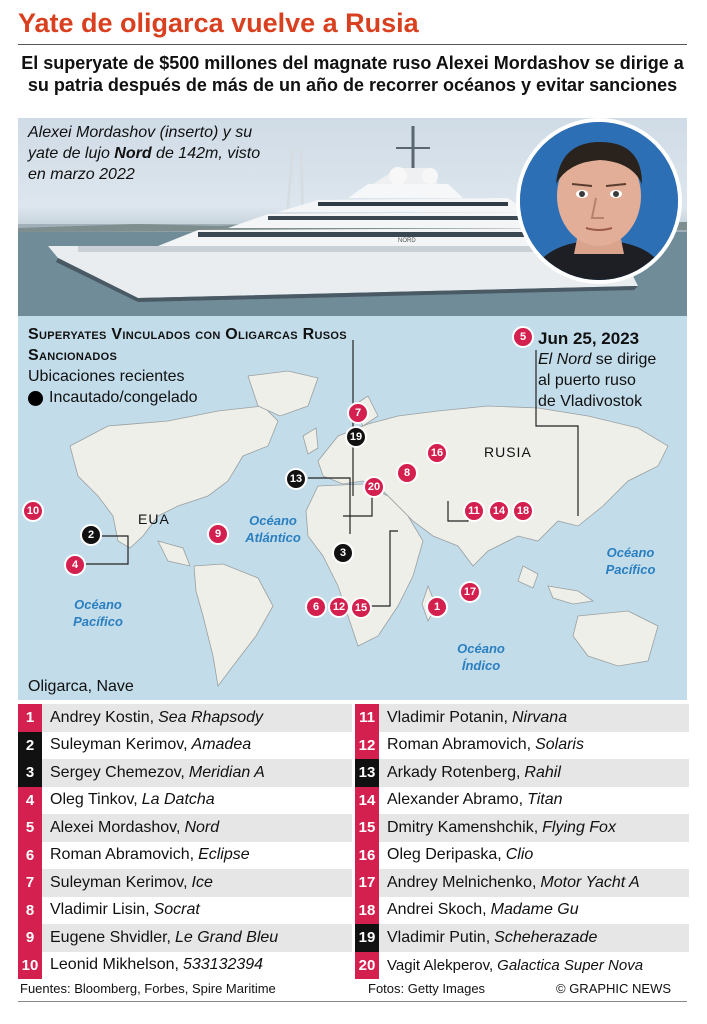  I want to click on list-item: 20 Vagit Alekperov, Galactica Super Nova, so click(522, 965).